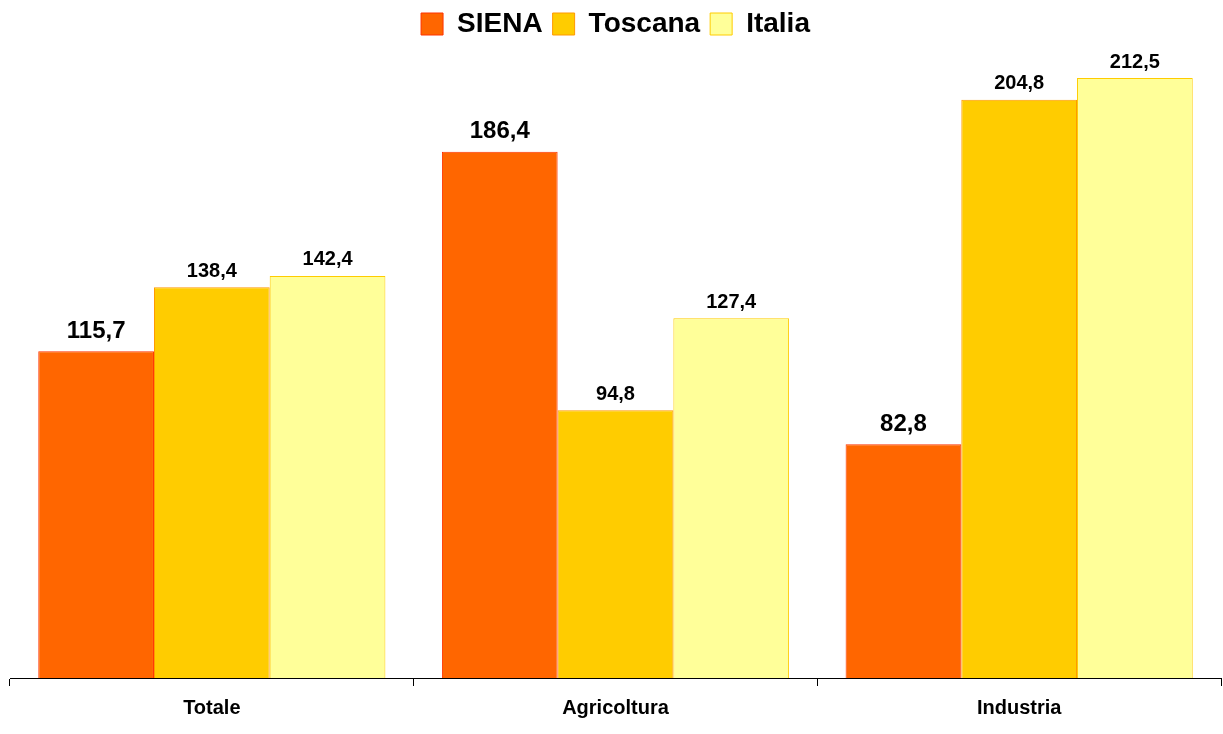 Image resolution: width=1223 pixels, height=734 pixels. What do you see at coordinates (1019, 82) in the screenshot?
I see `data-label: 204,8` at bounding box center [1019, 82].